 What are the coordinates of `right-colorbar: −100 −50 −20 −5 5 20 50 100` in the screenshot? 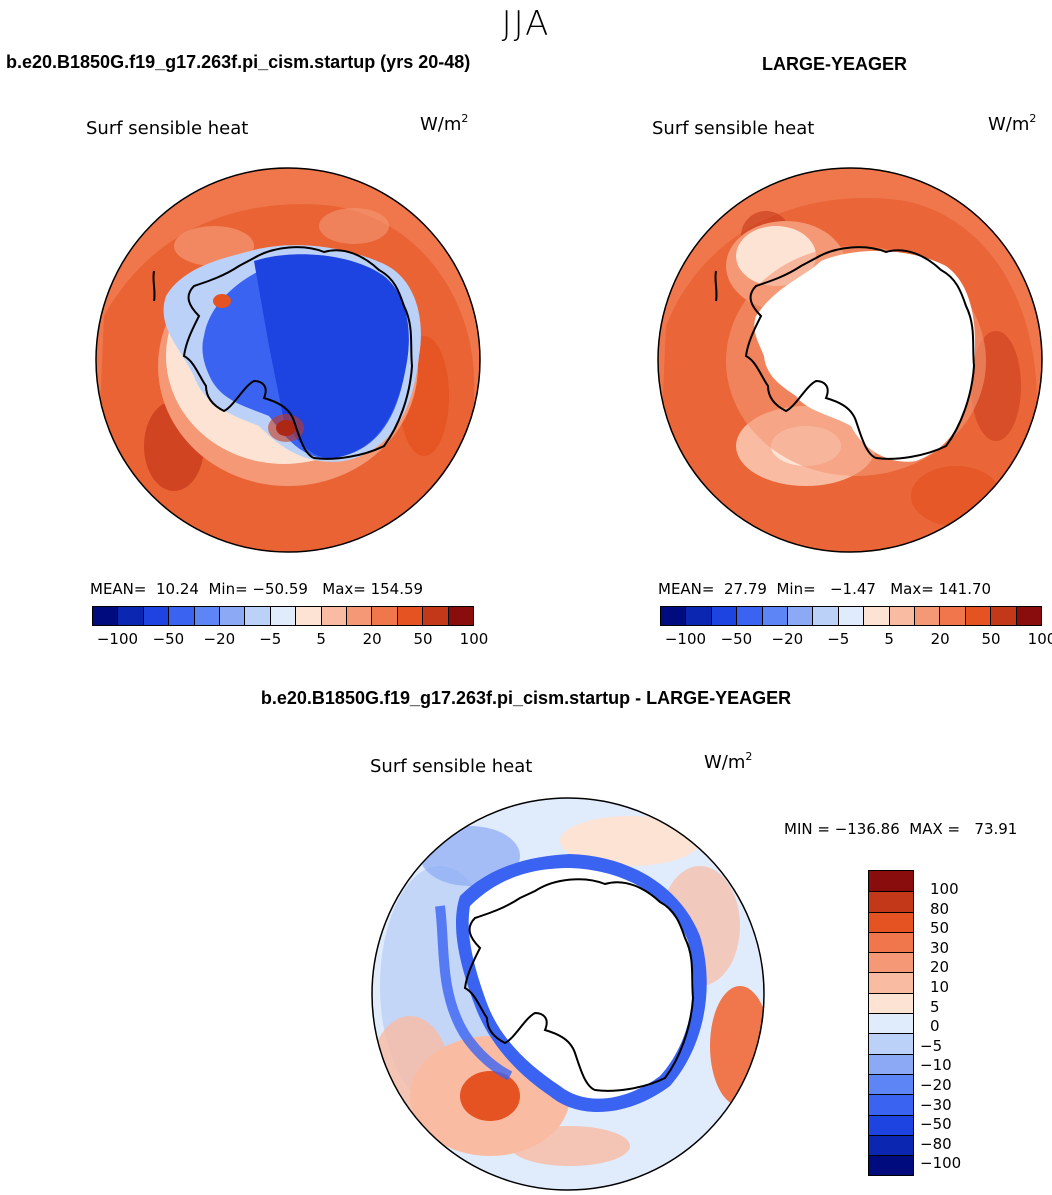 It's located at (856, 627).